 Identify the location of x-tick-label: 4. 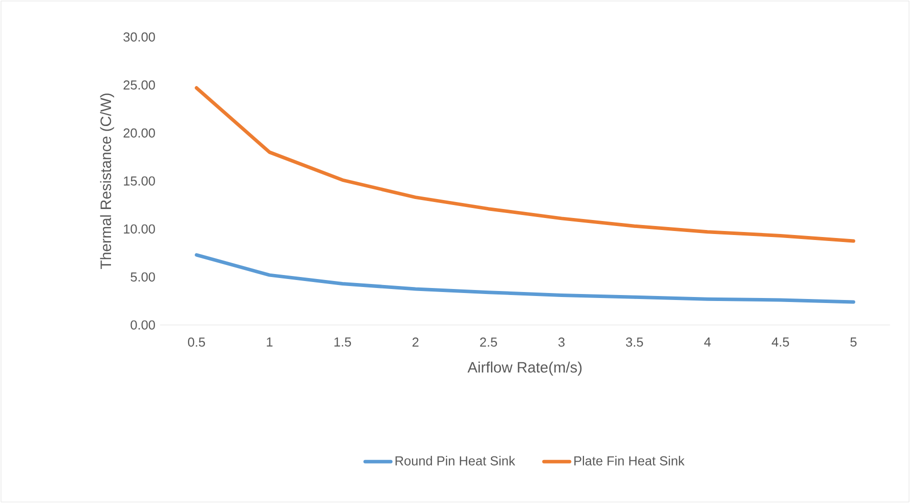
(707, 342).